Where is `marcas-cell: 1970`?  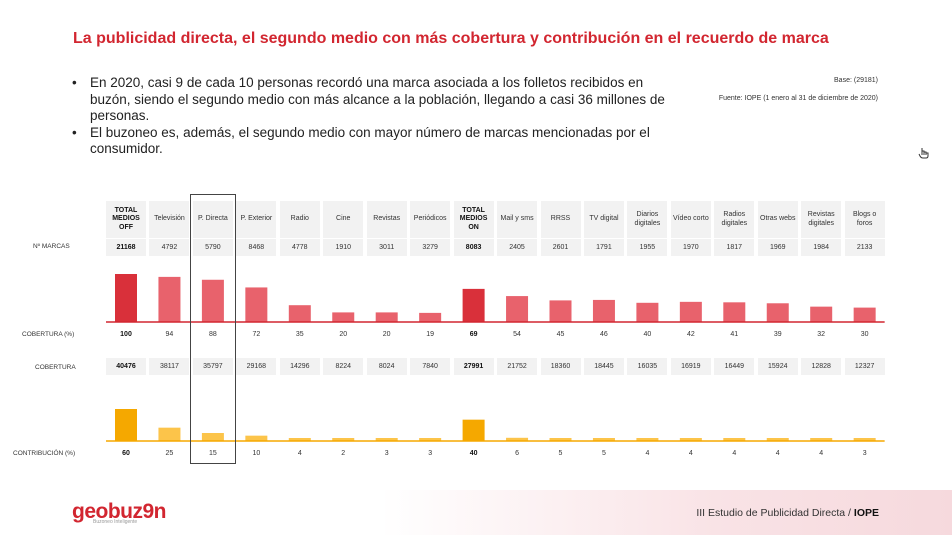
marcas-cell: 1970 is located at coordinates (690, 247).